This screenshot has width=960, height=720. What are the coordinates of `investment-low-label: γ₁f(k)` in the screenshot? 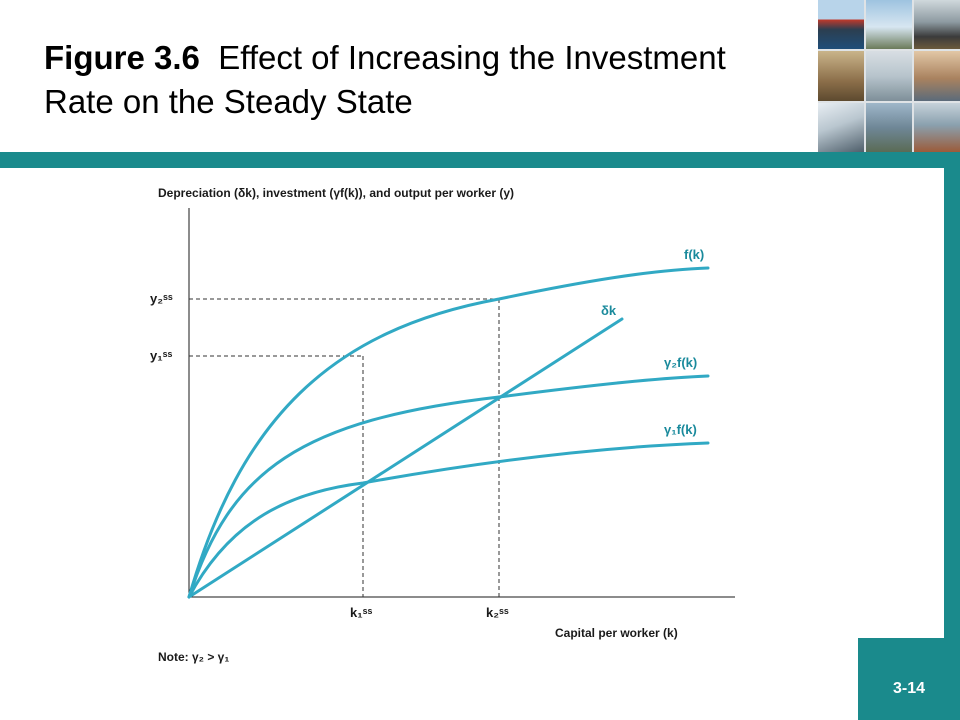 It's located at (680, 429).